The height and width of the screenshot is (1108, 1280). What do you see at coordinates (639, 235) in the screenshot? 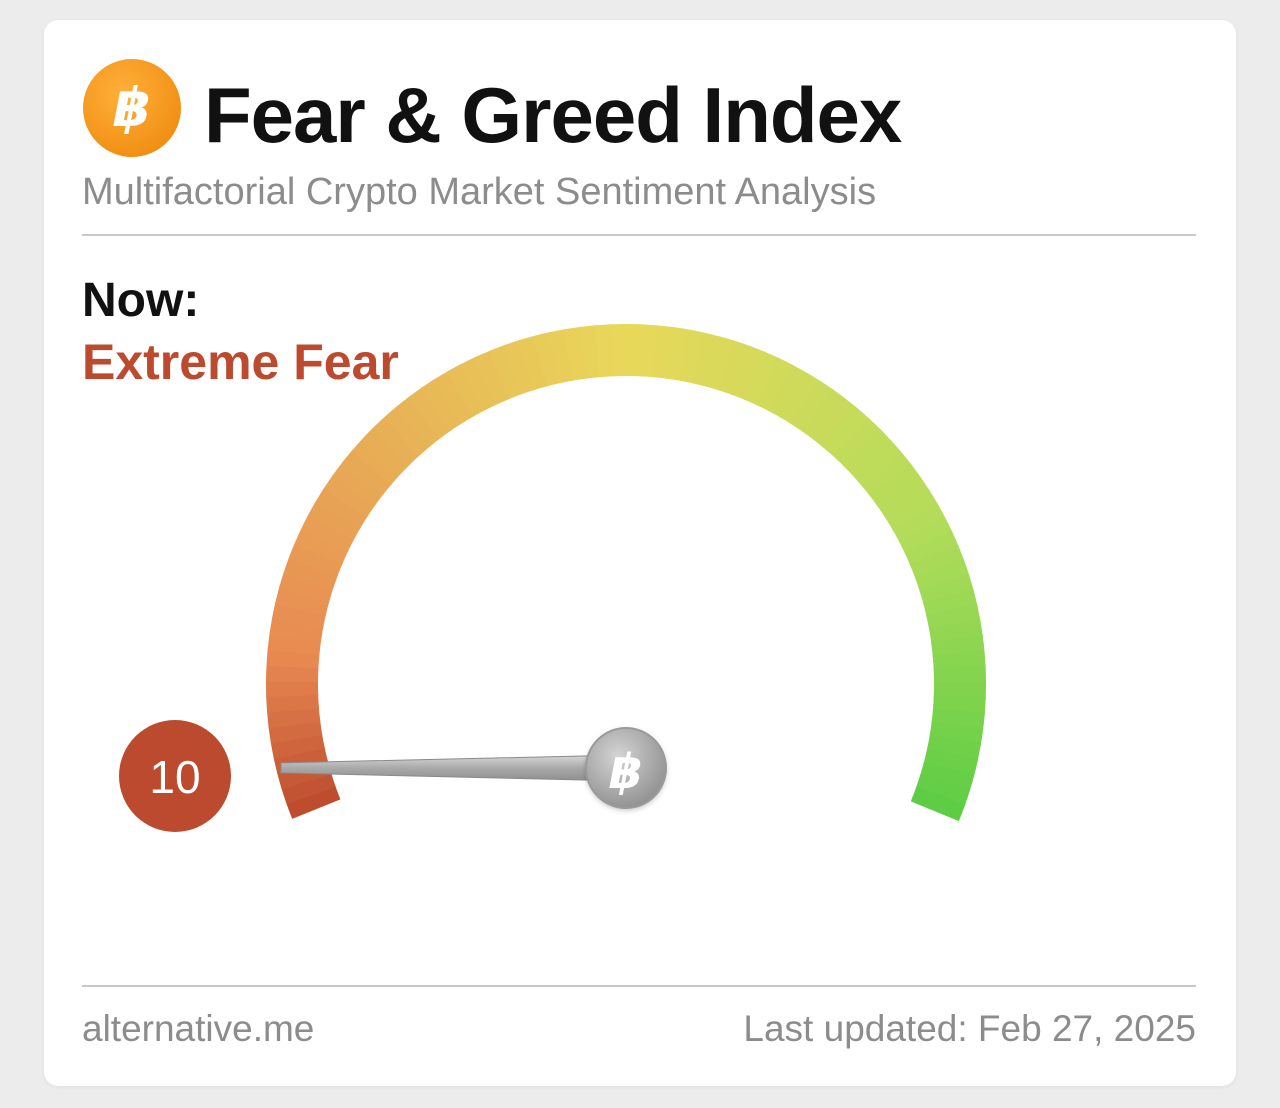
I see `header-divider` at bounding box center [639, 235].